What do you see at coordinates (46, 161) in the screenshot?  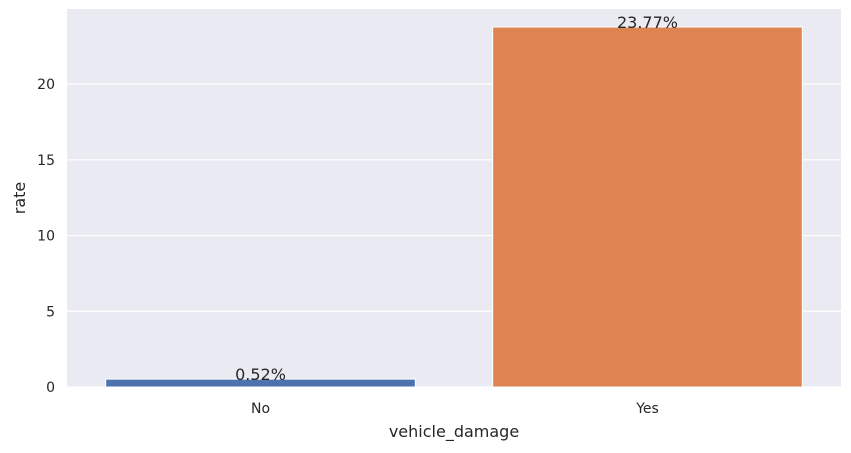 I see `y-tick-label: 15` at bounding box center [46, 161].